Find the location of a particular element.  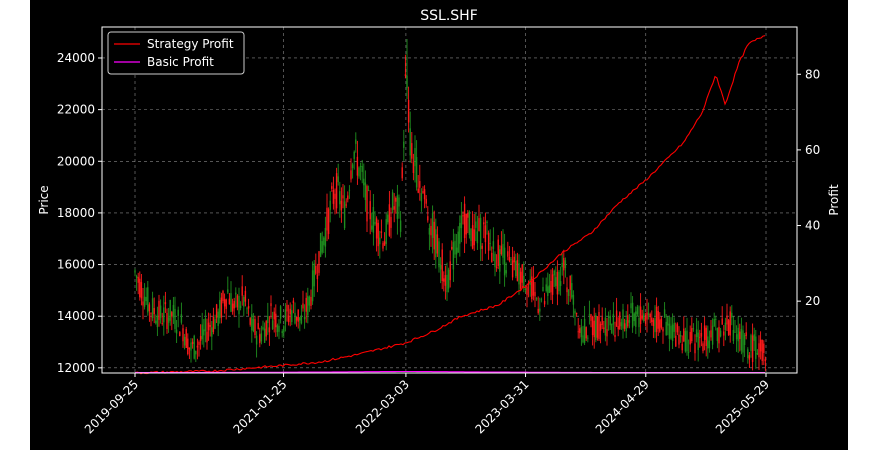

y-left-tick-label: 18000 is located at coordinates (76, 213).